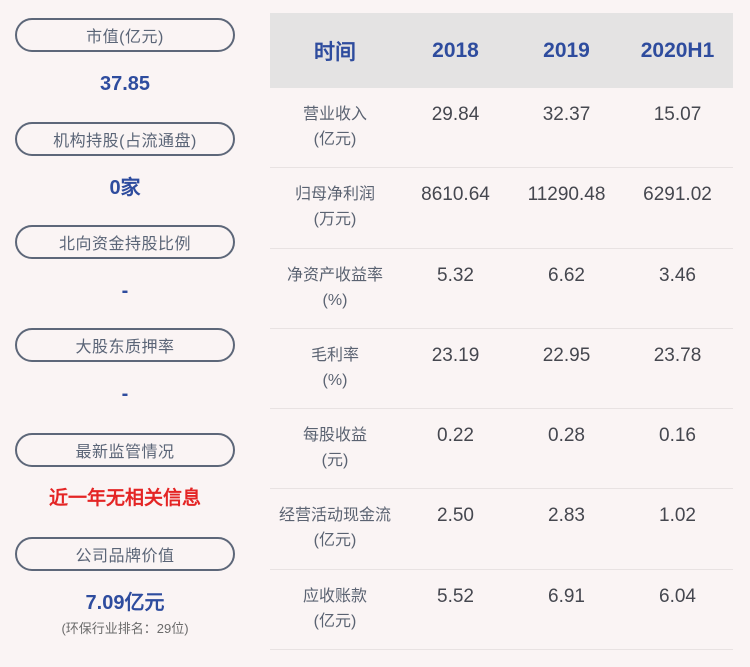 The image size is (750, 667). I want to click on row-value-2019: 6.91, so click(566, 596).